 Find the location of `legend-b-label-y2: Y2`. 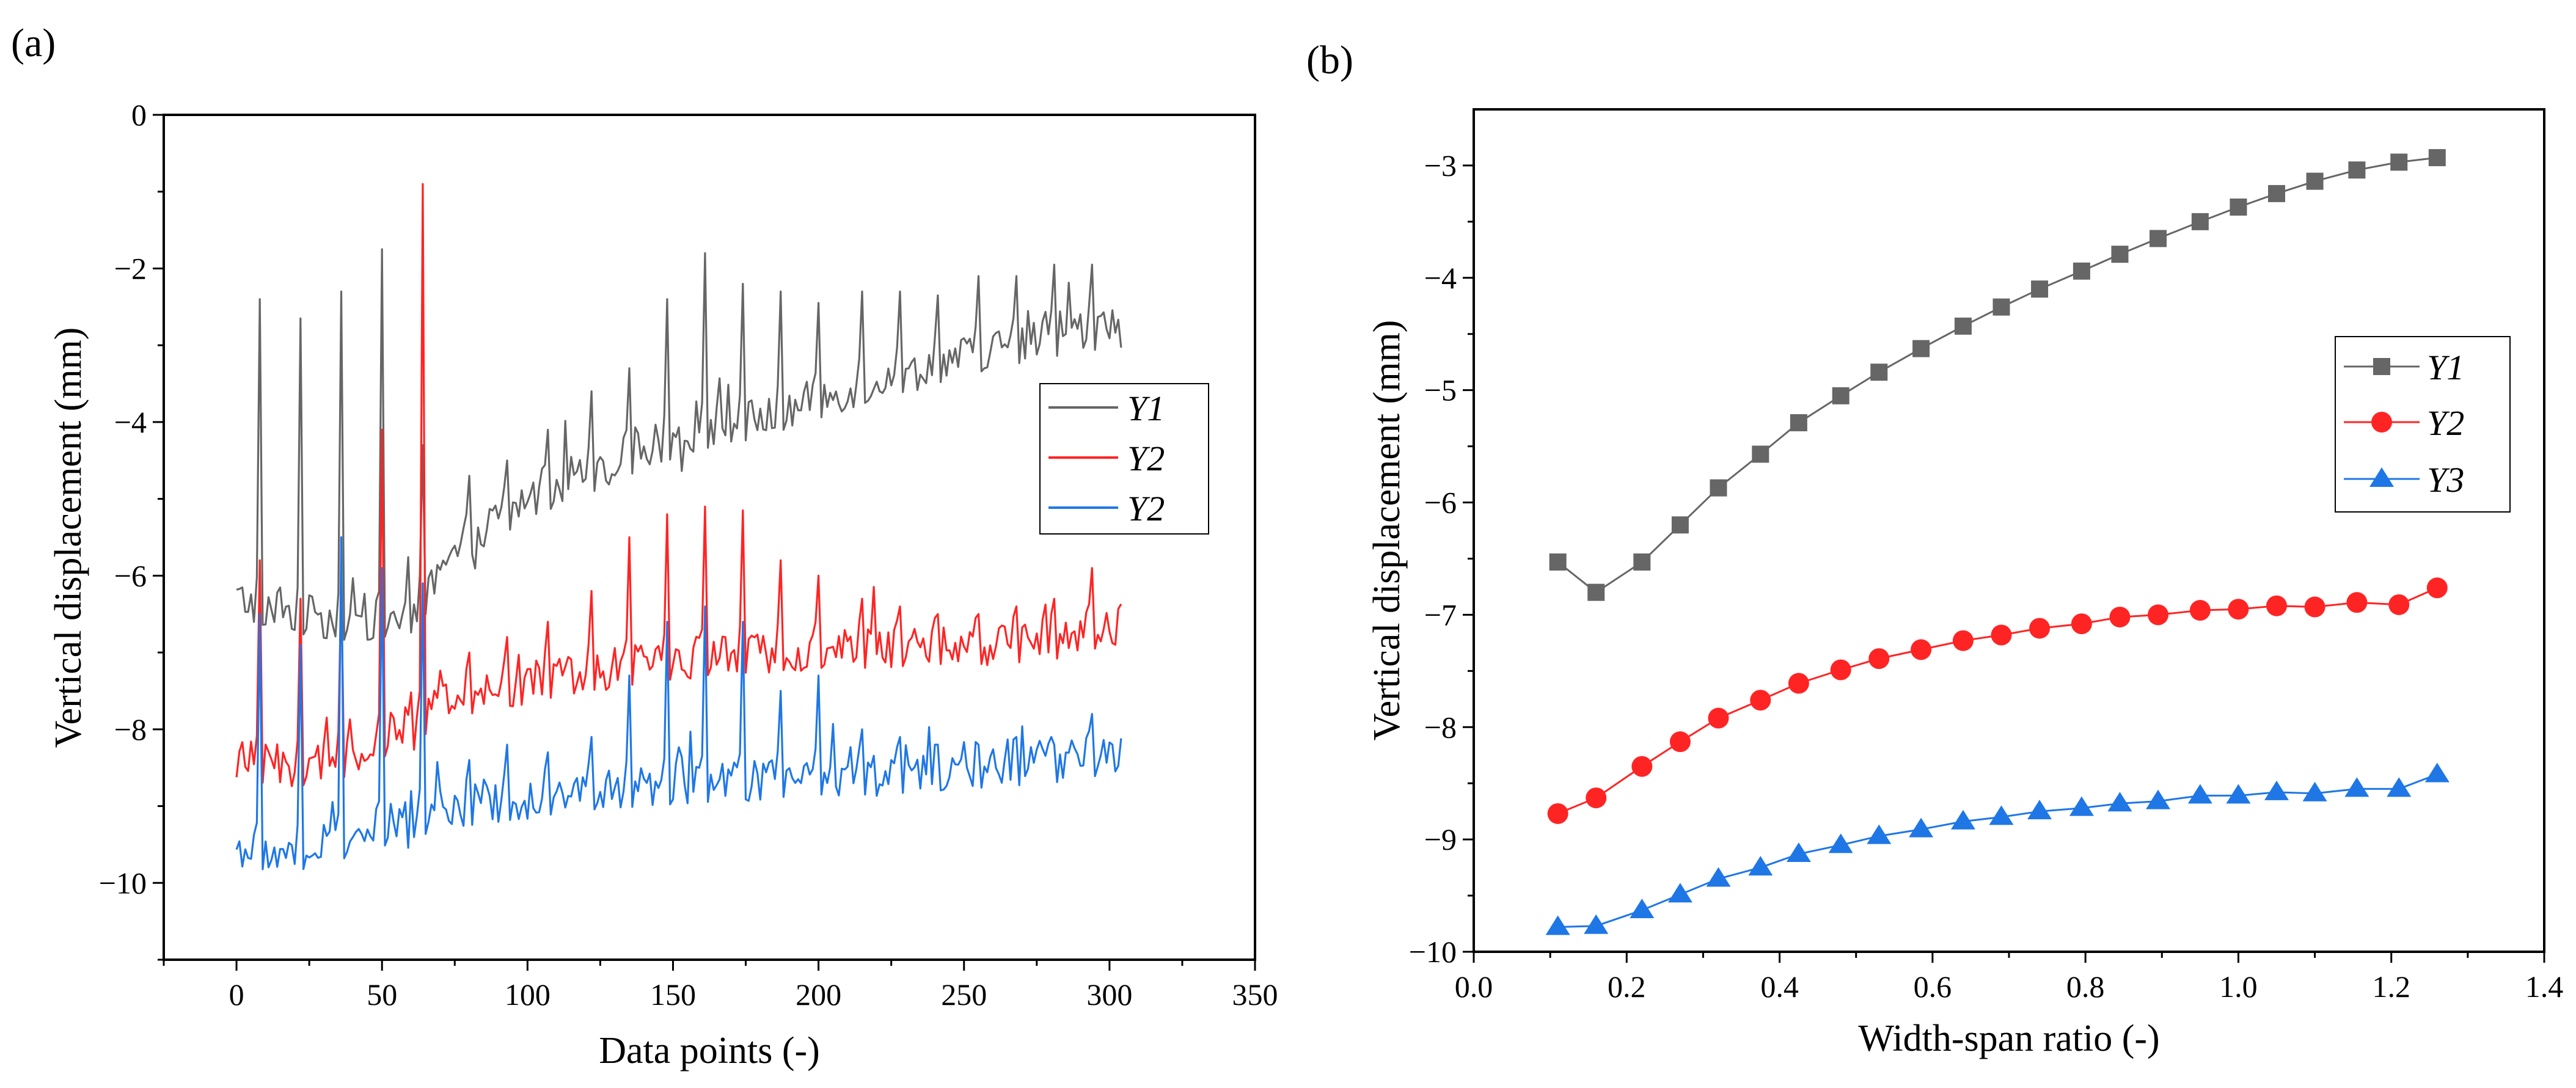

legend-b-label-y2: Y2 is located at coordinates (2445, 423).